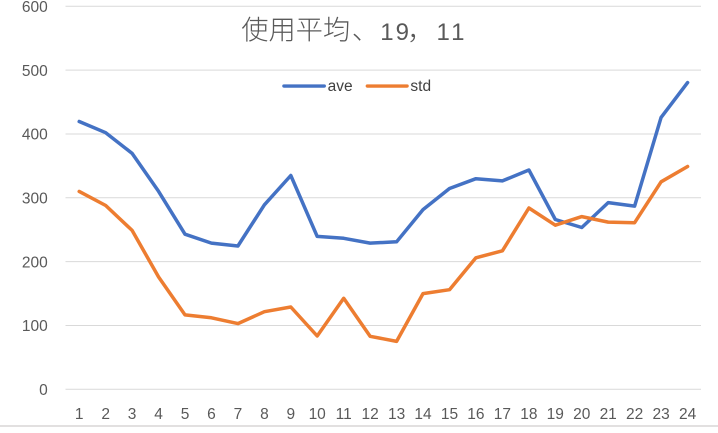  Describe the element at coordinates (43, 390) in the screenshot. I see `svg-text: 0` at that location.